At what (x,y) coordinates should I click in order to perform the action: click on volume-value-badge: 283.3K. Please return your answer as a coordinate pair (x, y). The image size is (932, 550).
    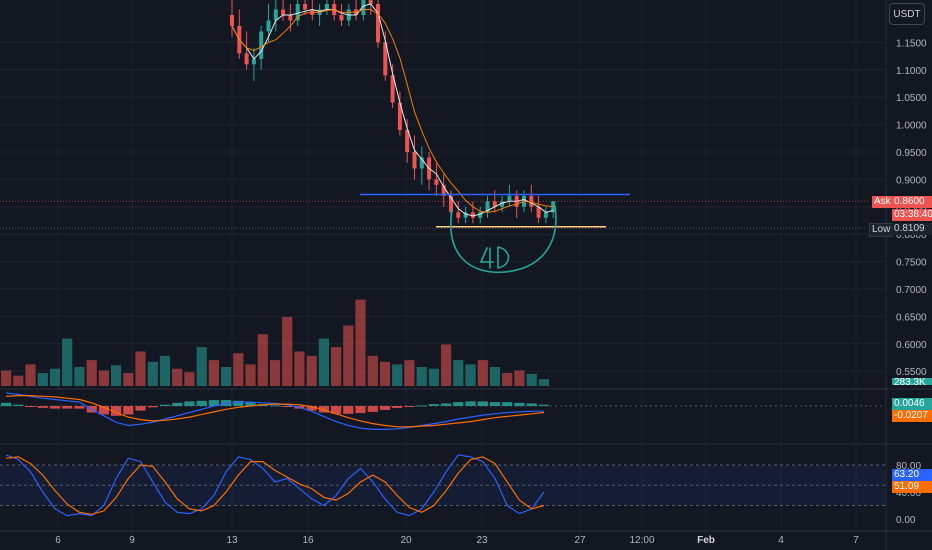
    Looking at the image, I should click on (912, 381).